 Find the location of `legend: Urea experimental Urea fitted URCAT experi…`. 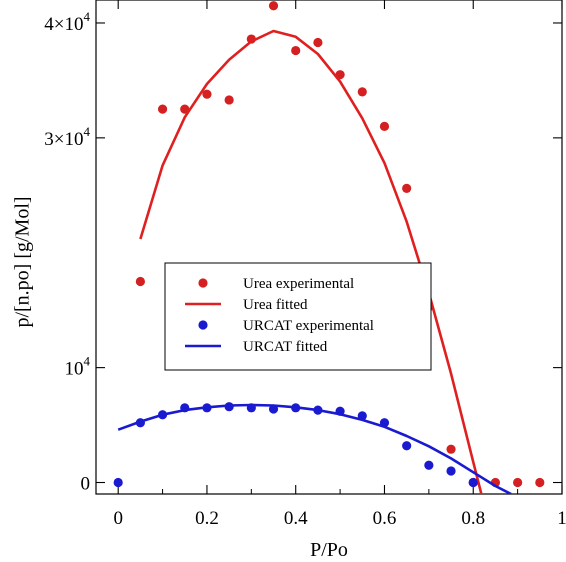

legend: Urea experimental Urea fitted URCAT experi… is located at coordinates (298, 316).